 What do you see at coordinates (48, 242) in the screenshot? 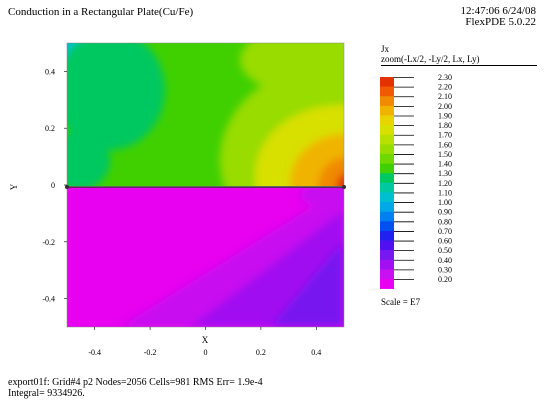
I see `y-tick-label: -0.2` at bounding box center [48, 242].